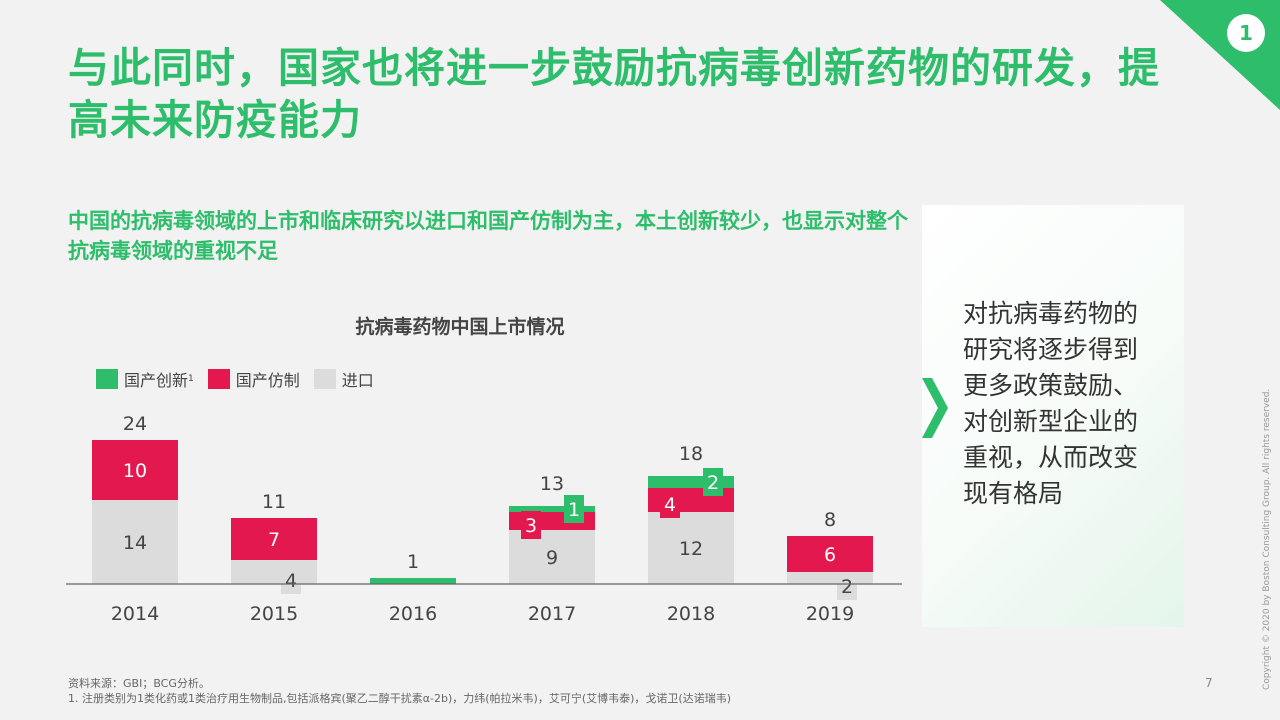 This screenshot has height=720, width=1280. What do you see at coordinates (413, 614) in the screenshot?
I see `x-tick-label-2016: 2016` at bounding box center [413, 614].